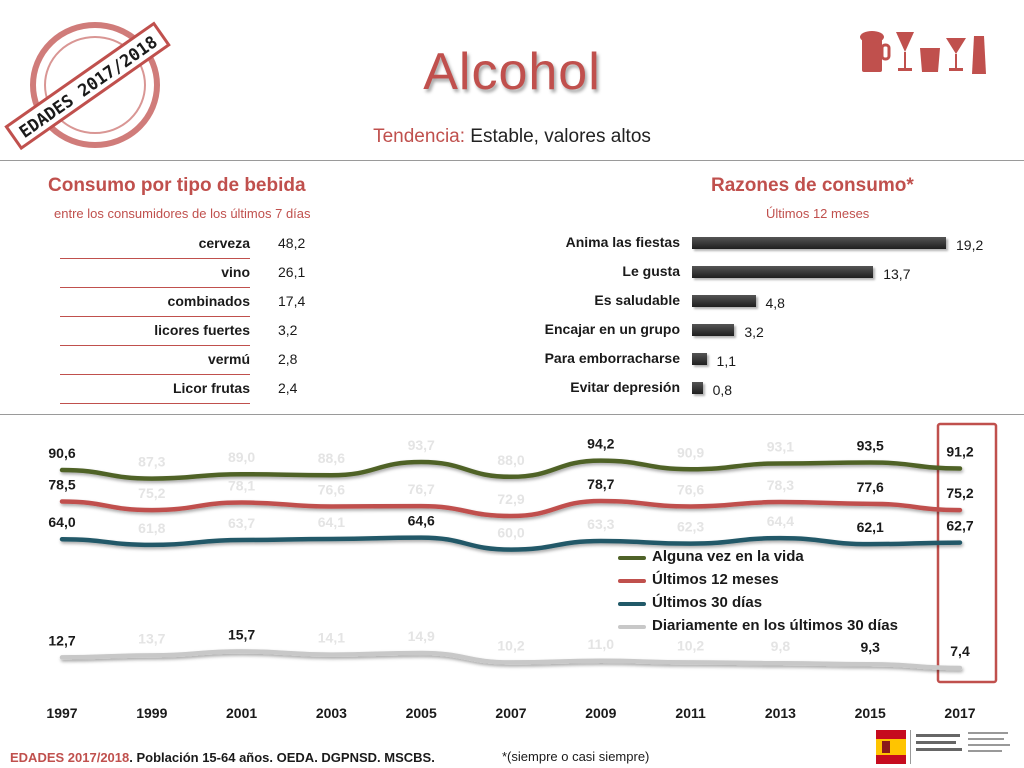 Image resolution: width=1024 pixels, height=768 pixels. What do you see at coordinates (61, 485) in the screenshot?
I see `data-label: 78,5` at bounding box center [61, 485].